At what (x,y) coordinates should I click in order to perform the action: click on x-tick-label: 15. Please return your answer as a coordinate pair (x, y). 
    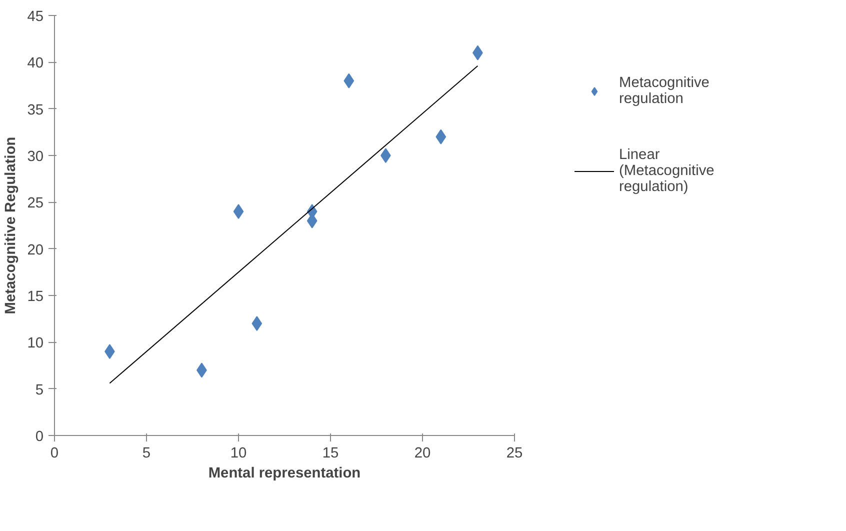
    Looking at the image, I should click on (330, 454).